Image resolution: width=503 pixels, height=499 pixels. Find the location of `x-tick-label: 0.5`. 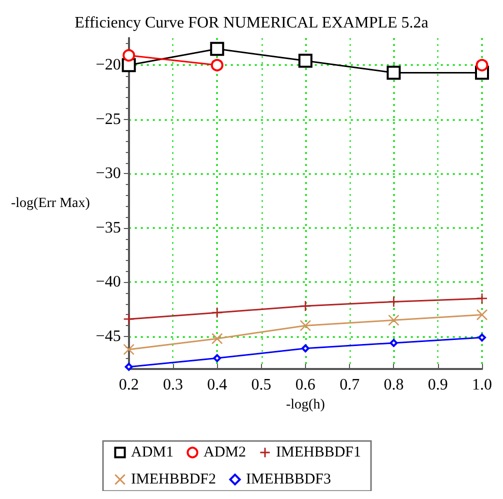

x-tick-label: 0.5 is located at coordinates (261, 385).